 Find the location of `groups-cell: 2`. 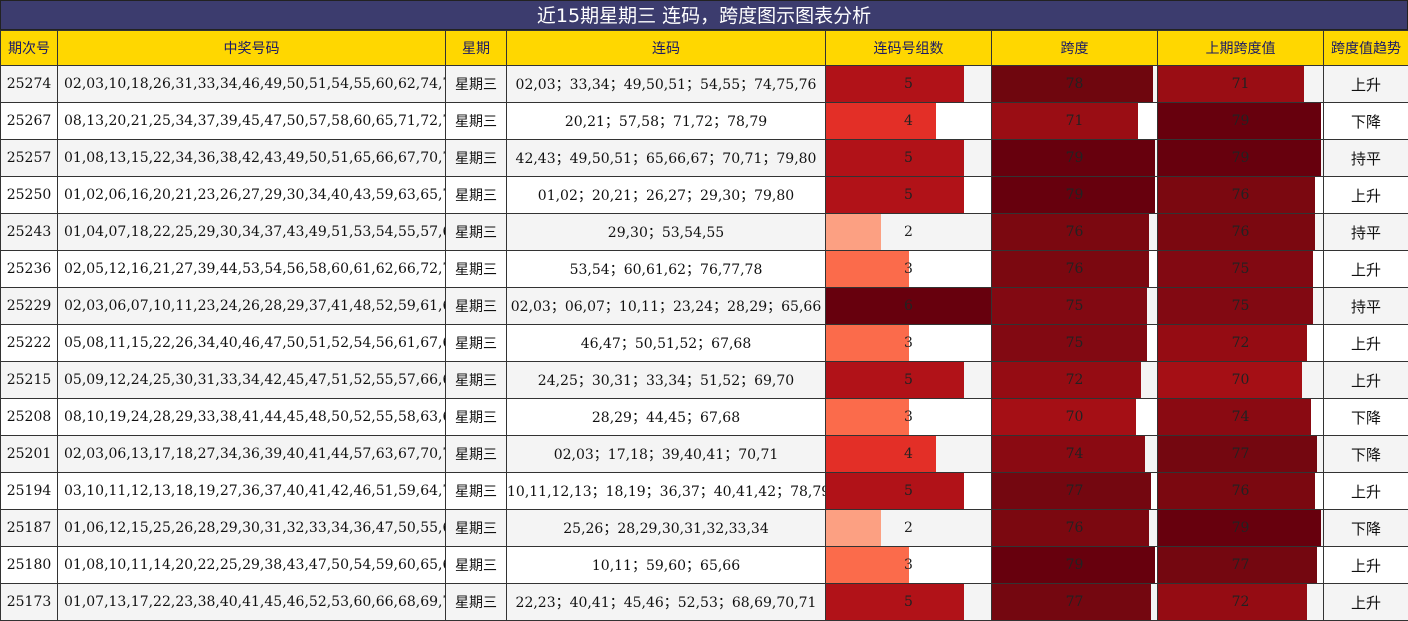

groups-cell: 2 is located at coordinates (909, 528).